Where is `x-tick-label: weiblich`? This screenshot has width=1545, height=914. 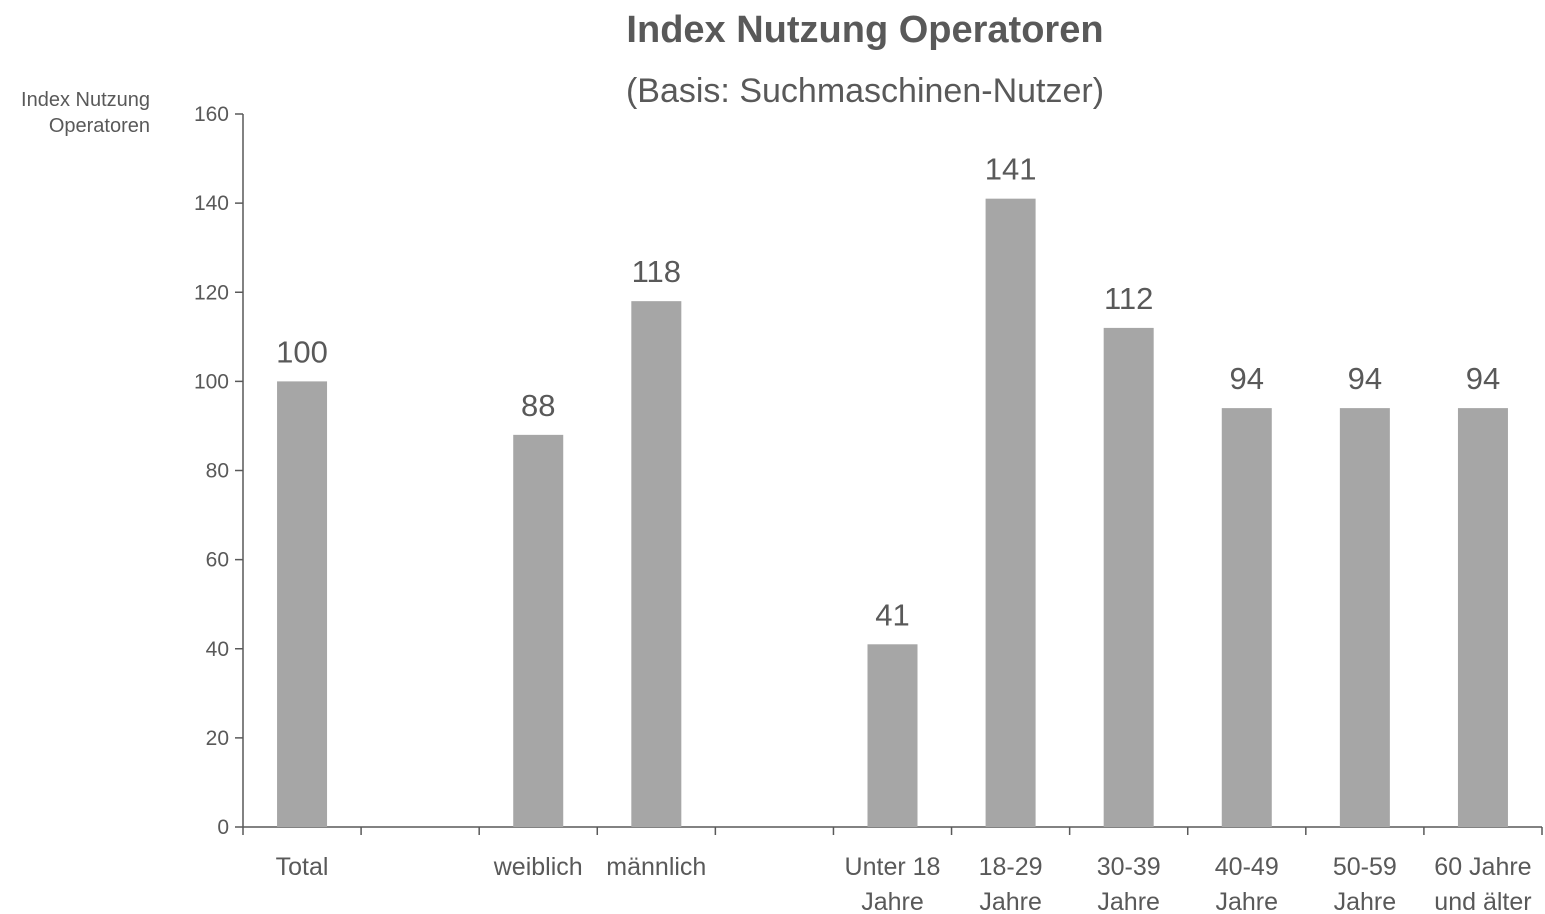 x-tick-label: weiblich is located at coordinates (538, 867).